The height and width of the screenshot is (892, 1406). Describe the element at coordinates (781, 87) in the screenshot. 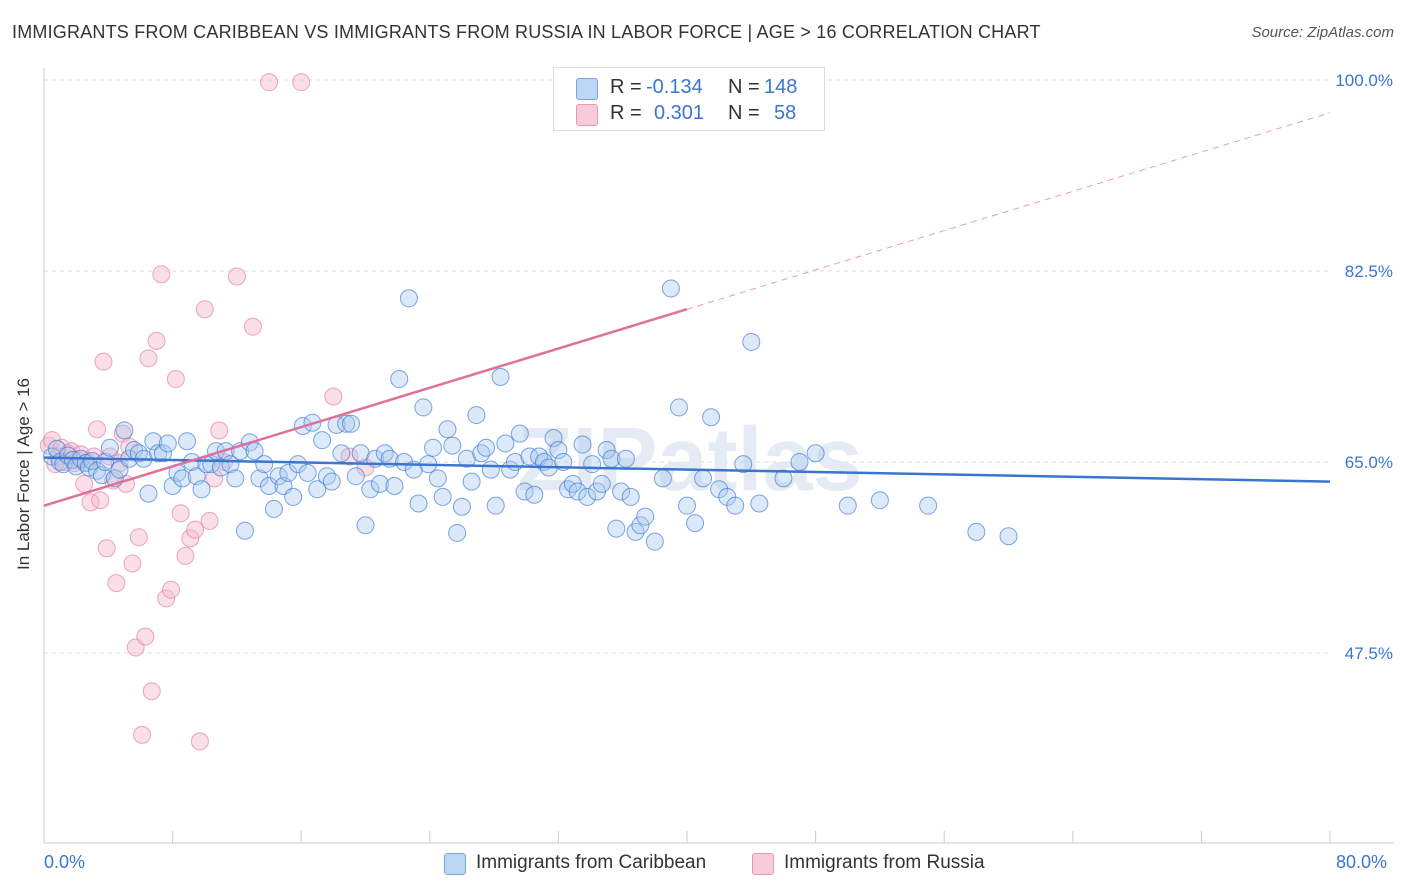

I see `legend-n-value-caribbean: 148` at that location.